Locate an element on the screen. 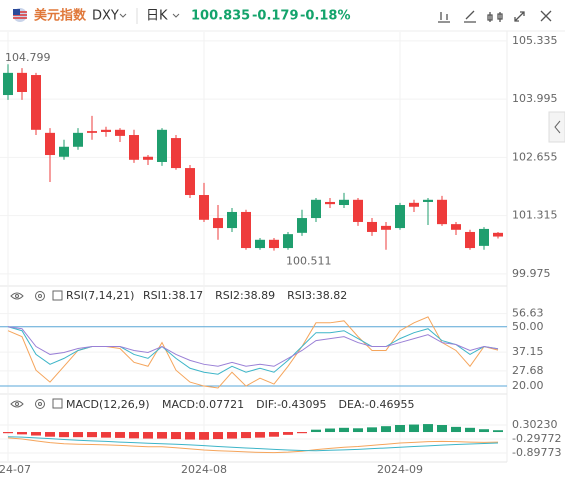  y-tick-label: 50.00 is located at coordinates (528, 326).